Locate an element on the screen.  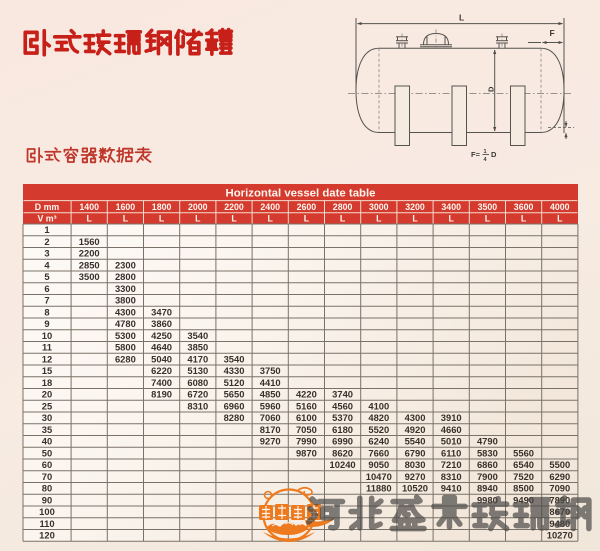
svg-text: 120 is located at coordinates (47, 535).